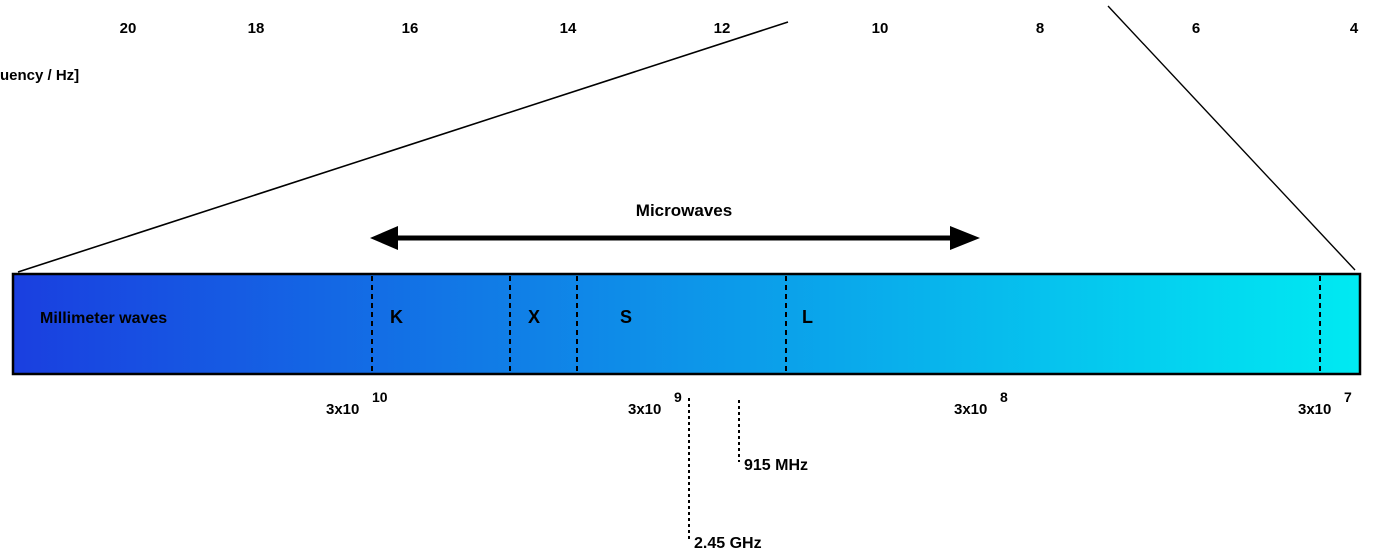  I want to click on frequency-tick: 3x10 7, so click(1325, 403).